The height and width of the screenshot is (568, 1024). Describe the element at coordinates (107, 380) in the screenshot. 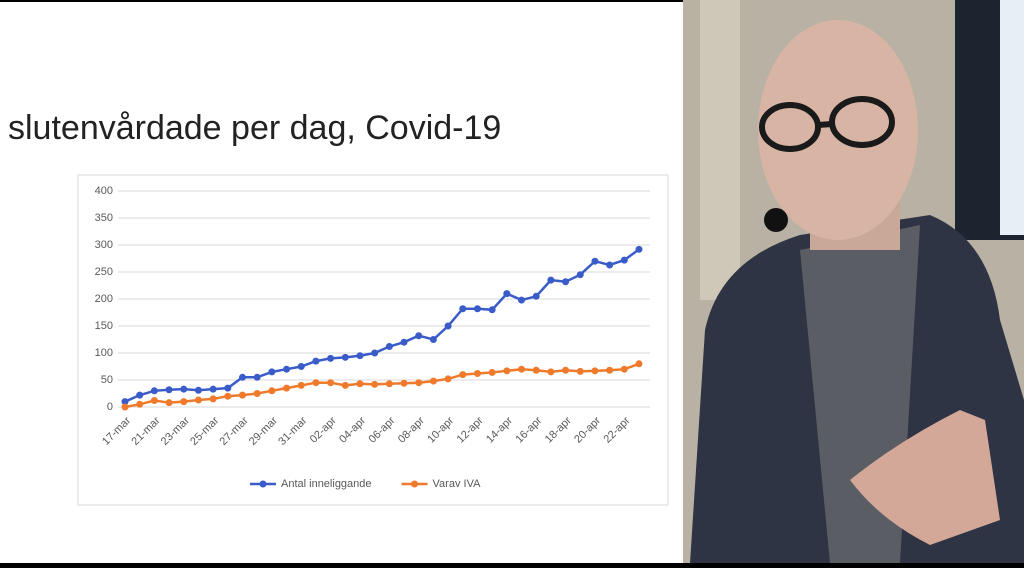

I see `y-tick-label: 50` at that location.